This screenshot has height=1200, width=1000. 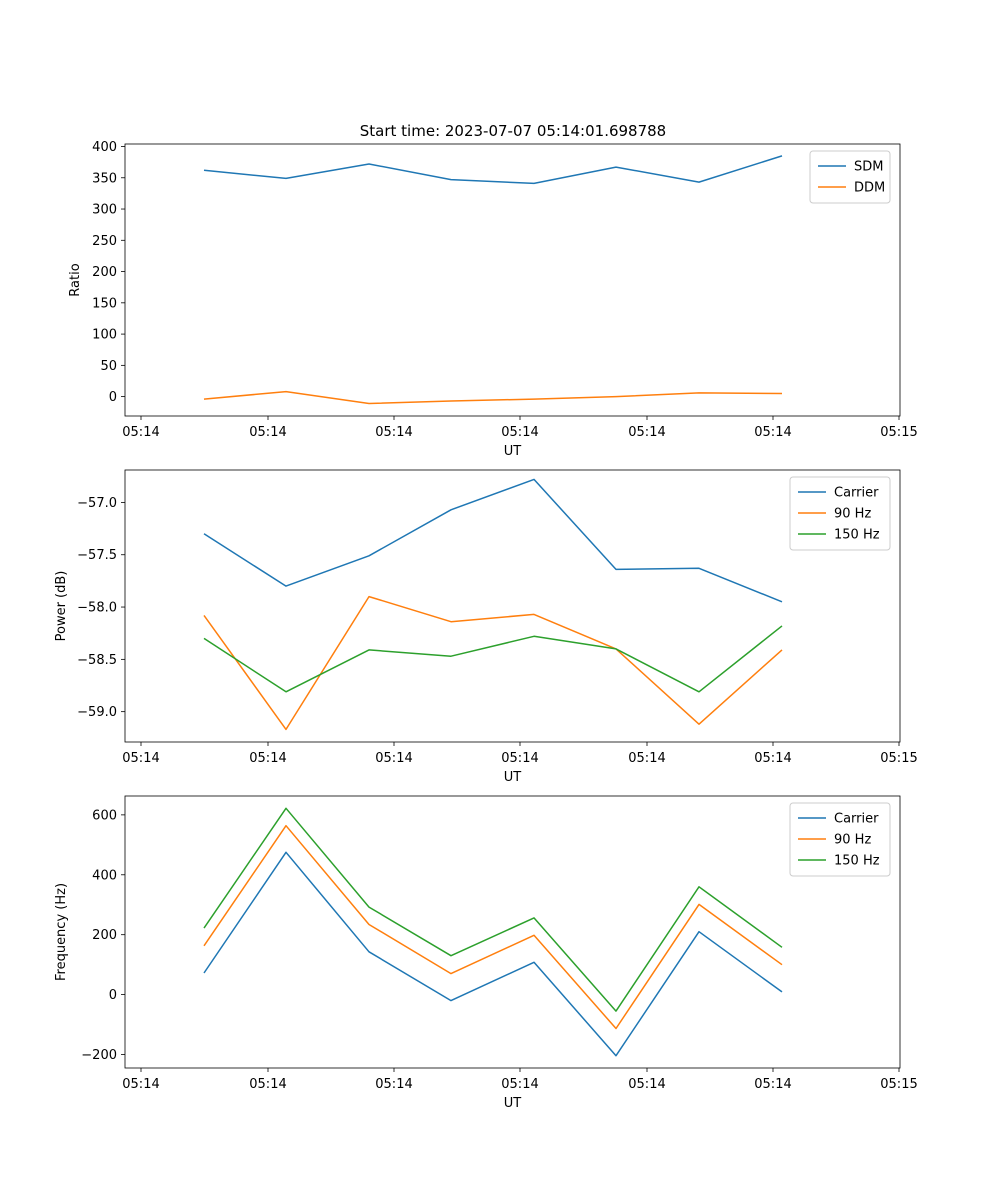 I want to click on y-tick-label: −57.5, so click(x=97, y=555).